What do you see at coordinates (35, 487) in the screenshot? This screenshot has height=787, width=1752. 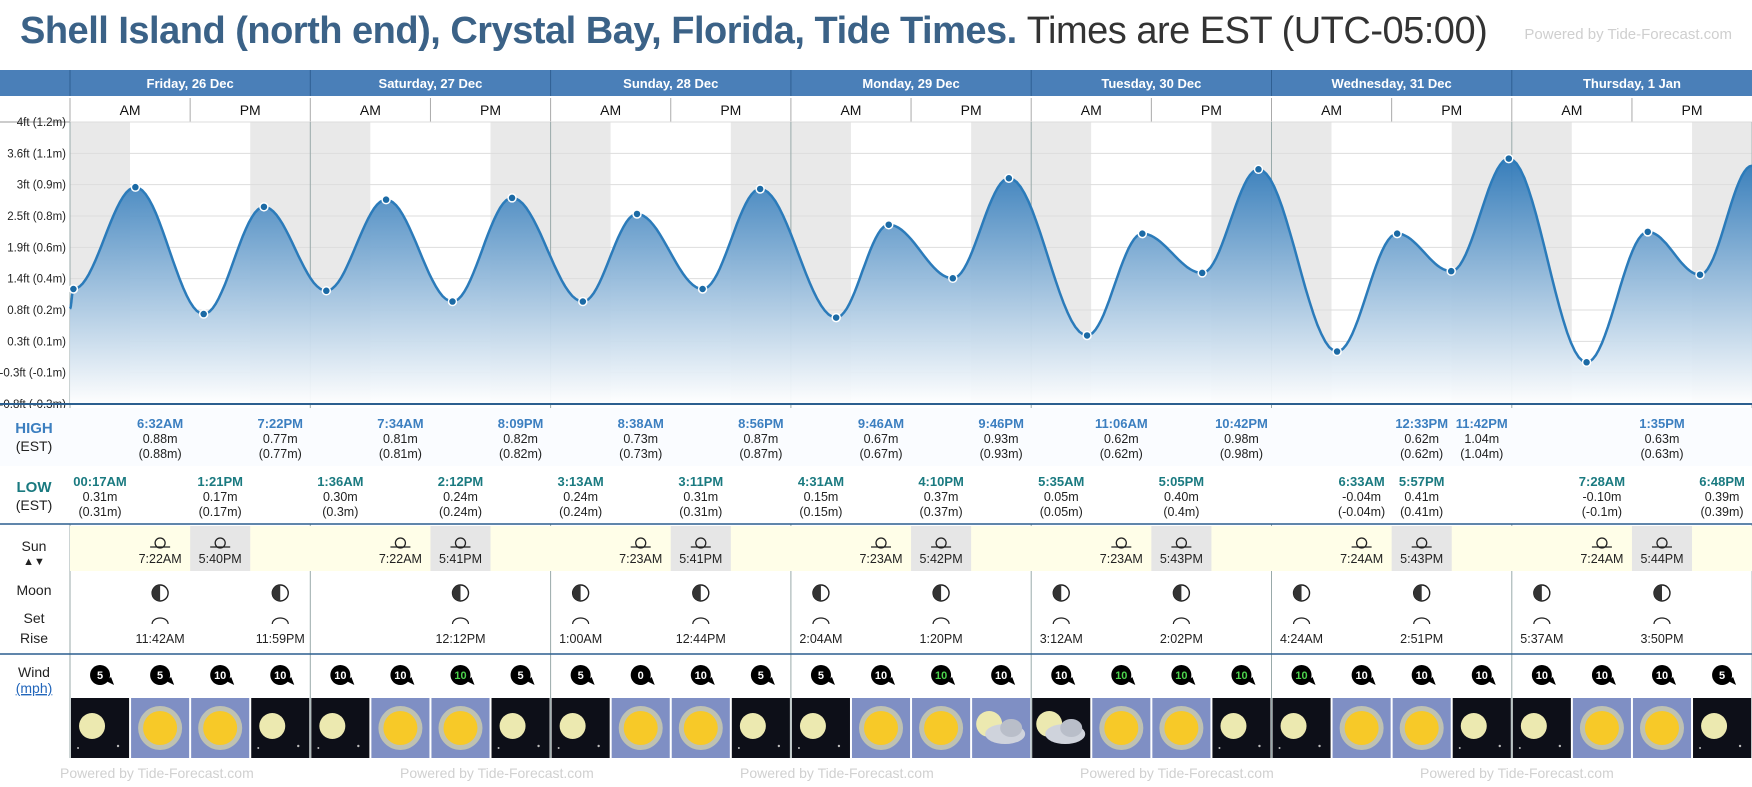 I see `low-row-label: LOW` at bounding box center [35, 487].